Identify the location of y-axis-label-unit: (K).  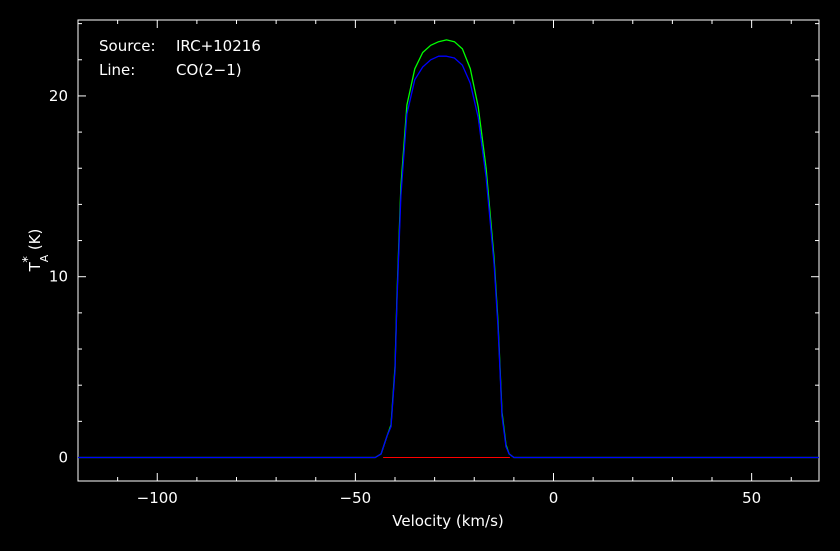
(35, 240).